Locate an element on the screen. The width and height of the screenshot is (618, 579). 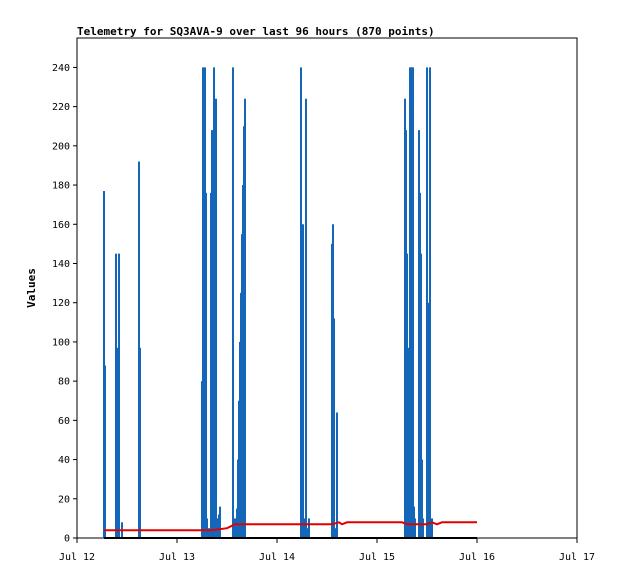
y-tick-label: 0 is located at coordinates (67, 539).